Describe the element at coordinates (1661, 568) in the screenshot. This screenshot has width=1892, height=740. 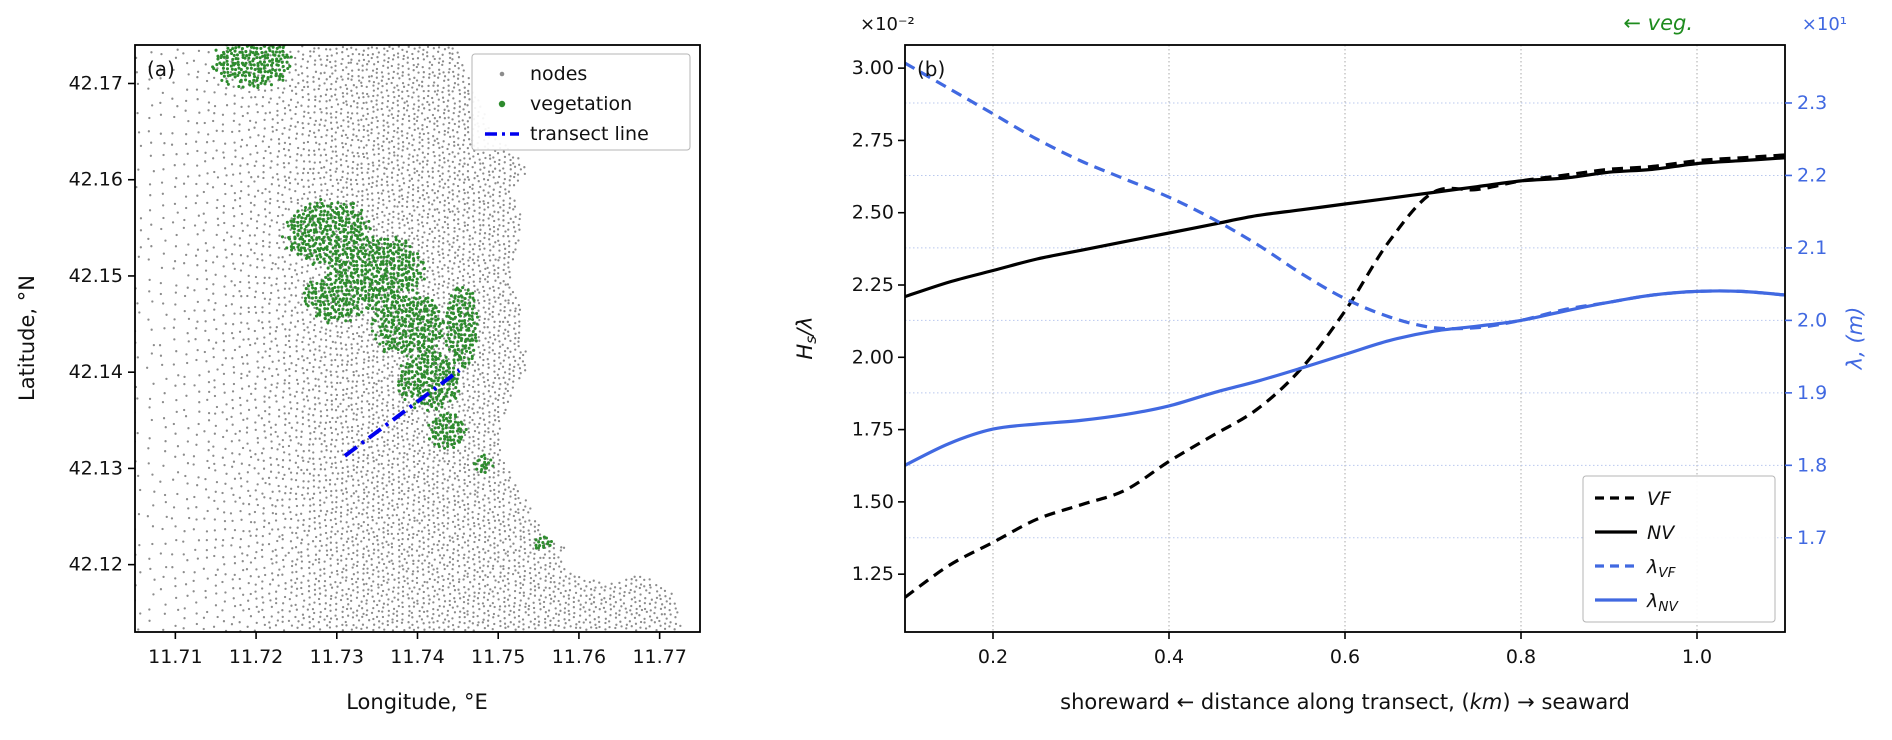
I see `chart-legend-label: λVF` at that location.